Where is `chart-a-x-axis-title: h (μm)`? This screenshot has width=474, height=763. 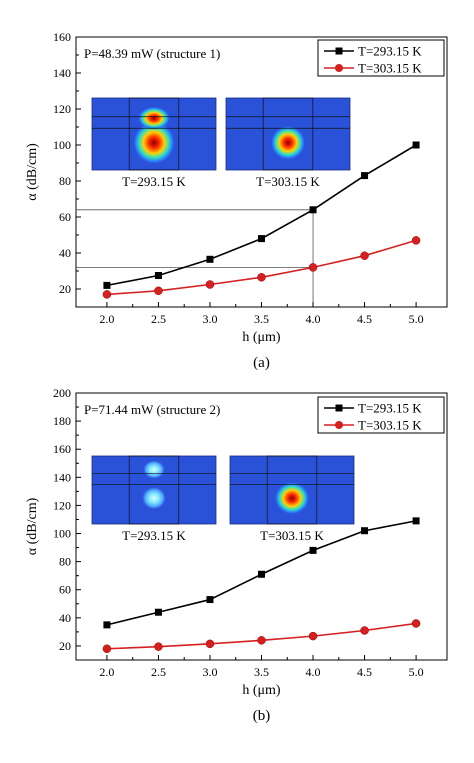 chart-a-x-axis-title: h (μm) is located at coordinates (261, 337).